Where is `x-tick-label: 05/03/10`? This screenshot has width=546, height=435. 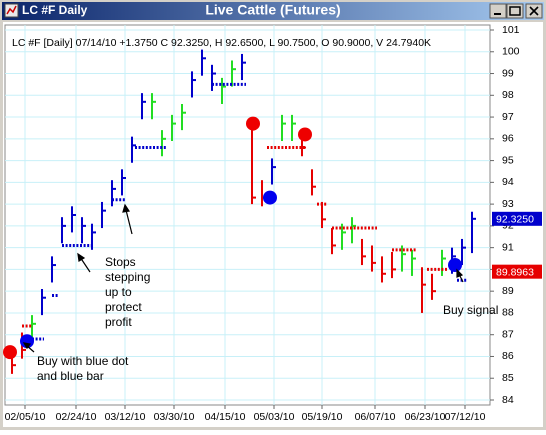
x-tick-label: 05/03/10 is located at coordinates (274, 417).